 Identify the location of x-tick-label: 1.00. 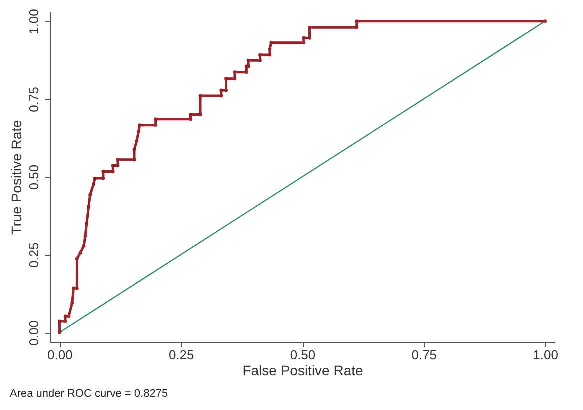
(545, 355).